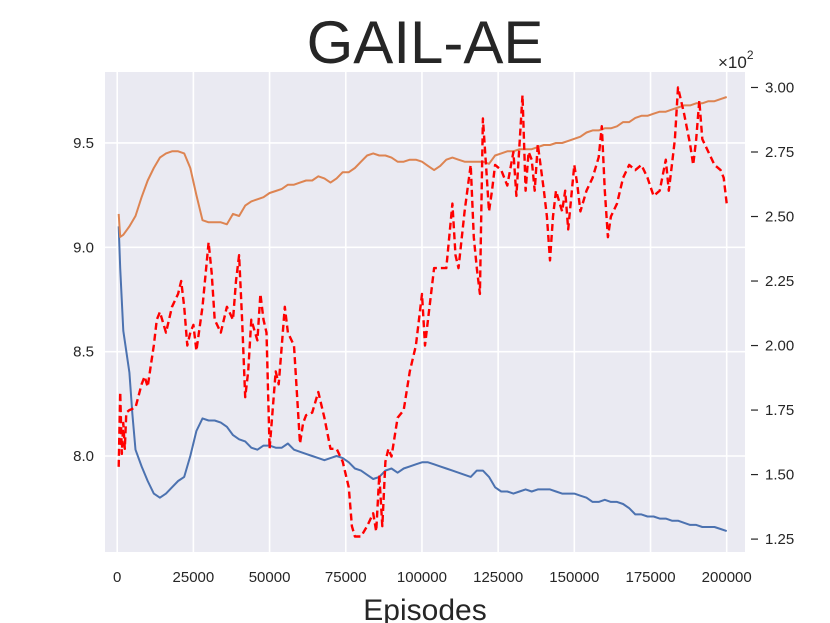  Describe the element at coordinates (270, 577) in the screenshot. I see `x-tick-label: 50000` at that location.